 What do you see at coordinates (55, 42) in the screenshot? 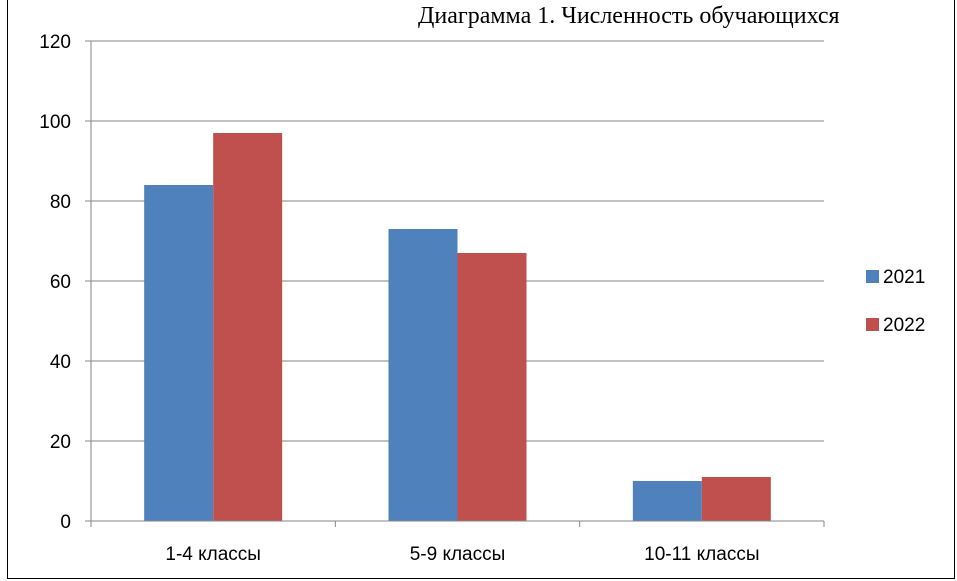
I see `y-tick-label: 120` at bounding box center [55, 42].